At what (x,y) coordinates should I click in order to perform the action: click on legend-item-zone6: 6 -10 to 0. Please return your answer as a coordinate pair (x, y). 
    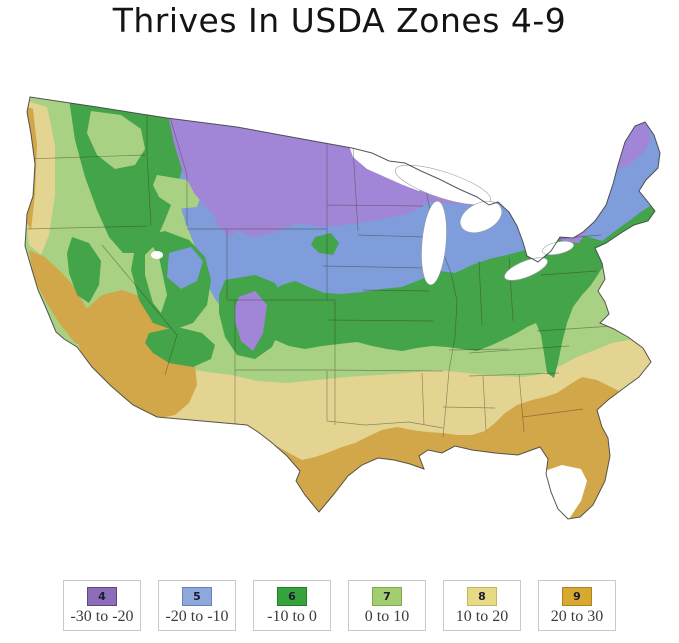
    Looking at the image, I should click on (292, 605).